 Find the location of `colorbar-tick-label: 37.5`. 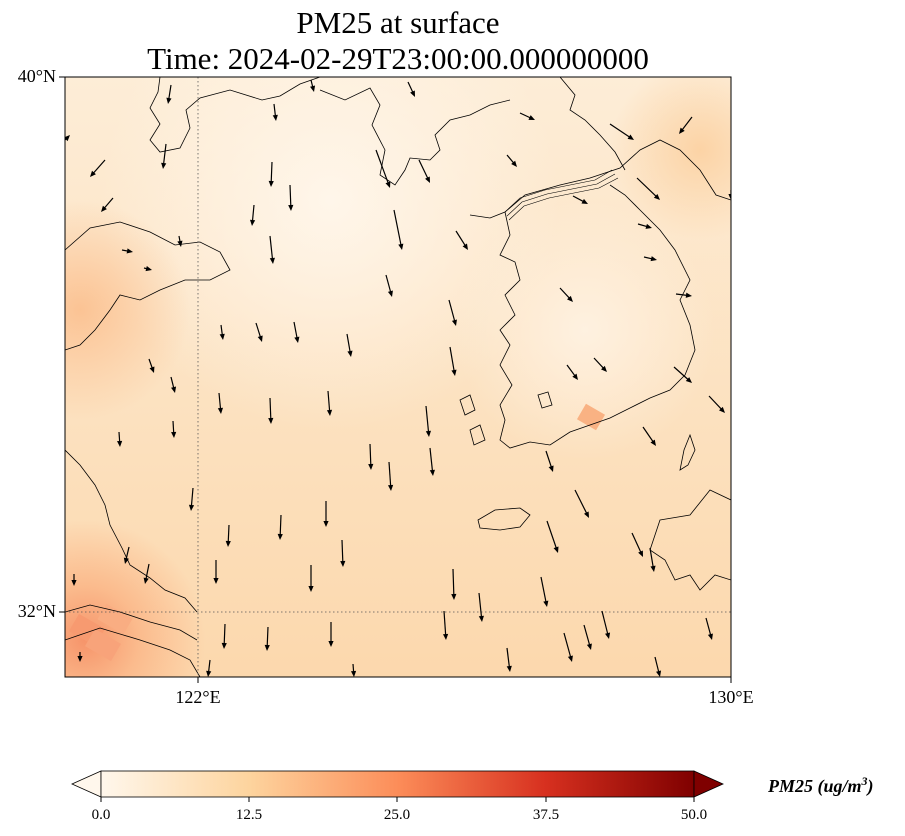

colorbar-tick-label: 37.5 is located at coordinates (546, 815).